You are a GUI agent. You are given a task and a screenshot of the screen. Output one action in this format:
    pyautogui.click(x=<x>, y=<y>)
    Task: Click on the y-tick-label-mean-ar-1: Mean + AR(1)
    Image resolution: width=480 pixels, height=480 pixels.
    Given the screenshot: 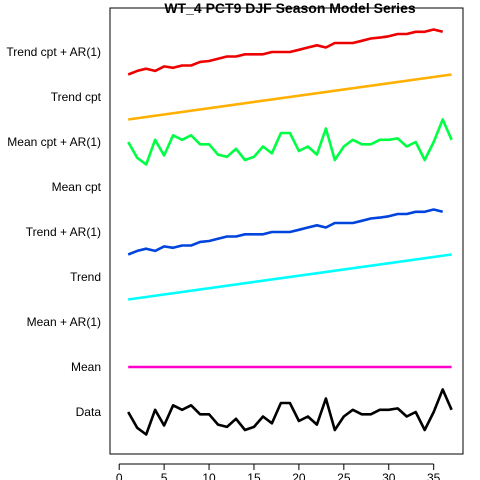 What is the action you would take?
    pyautogui.click(x=64, y=322)
    